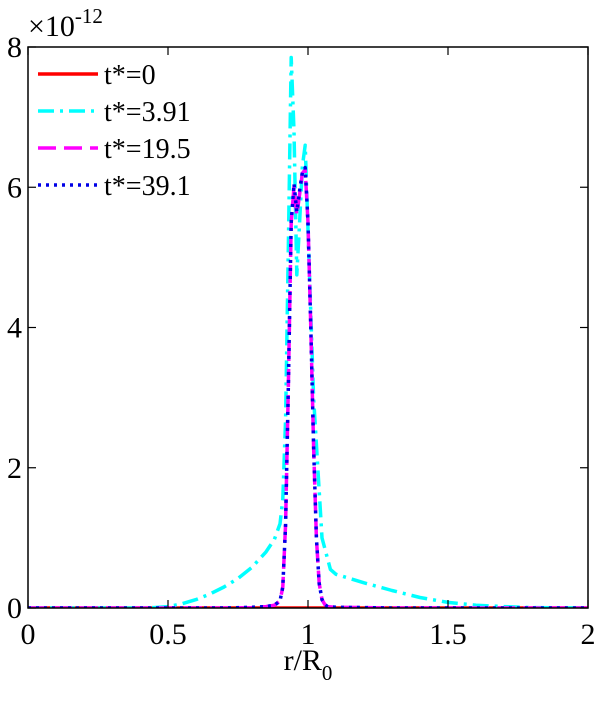  What do you see at coordinates (51, 26) in the screenshot?
I see `y-exponent-base: ×10` at bounding box center [51, 26].